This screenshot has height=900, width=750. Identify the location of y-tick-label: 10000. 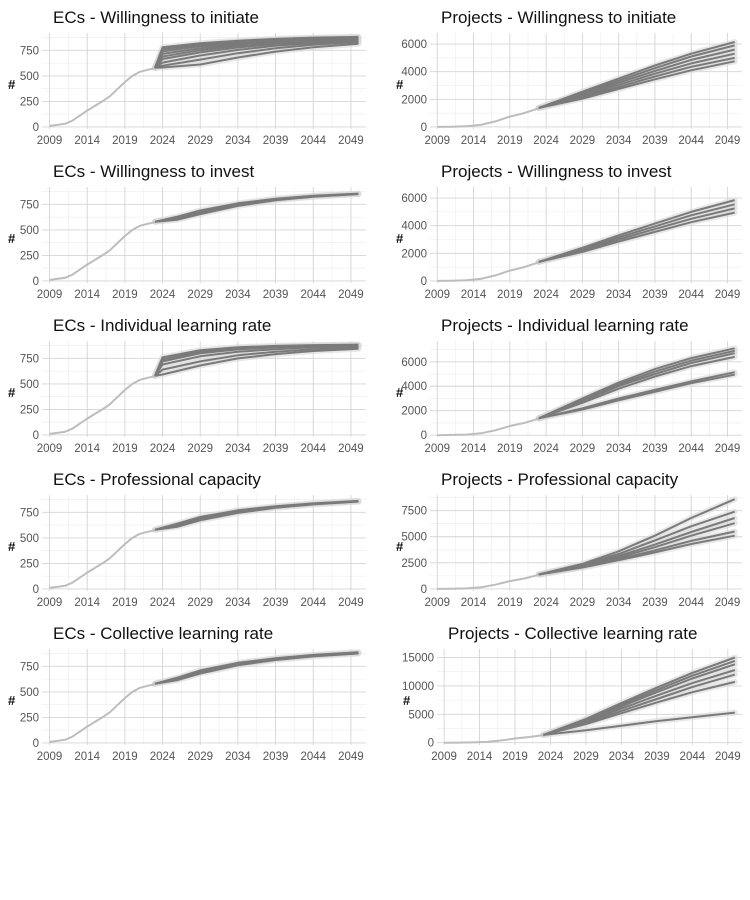
(418, 687).